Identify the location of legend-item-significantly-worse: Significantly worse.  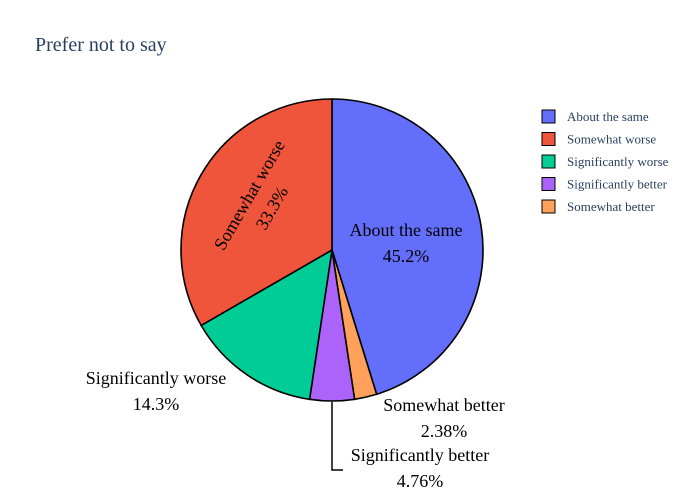
(605, 161).